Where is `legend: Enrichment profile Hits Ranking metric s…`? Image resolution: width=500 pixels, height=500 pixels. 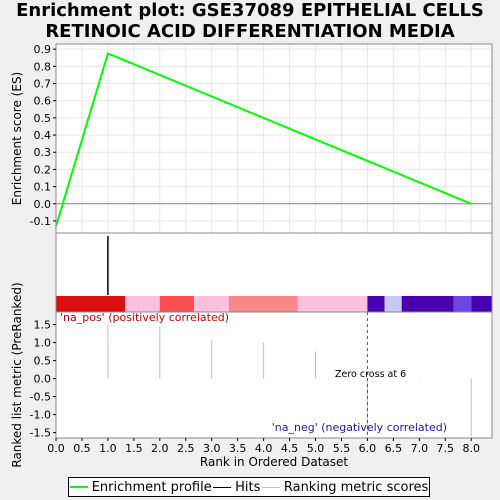 legend: Enrichment profile Hits Ranking metric s… is located at coordinates (249, 487).